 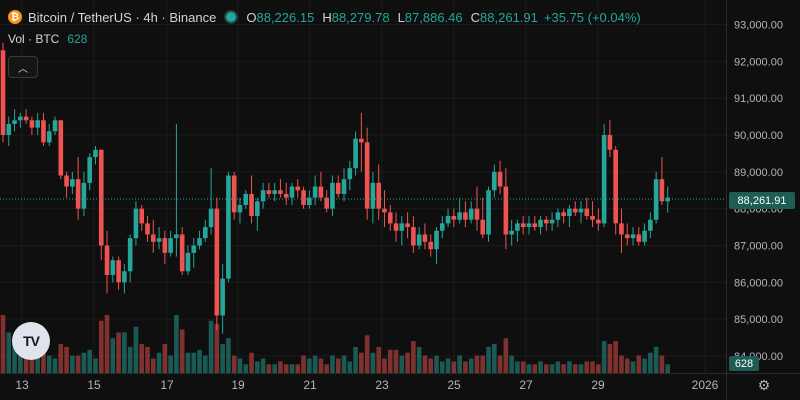 What do you see at coordinates (382, 385) in the screenshot?
I see `time-tick-label: 23` at bounding box center [382, 385].